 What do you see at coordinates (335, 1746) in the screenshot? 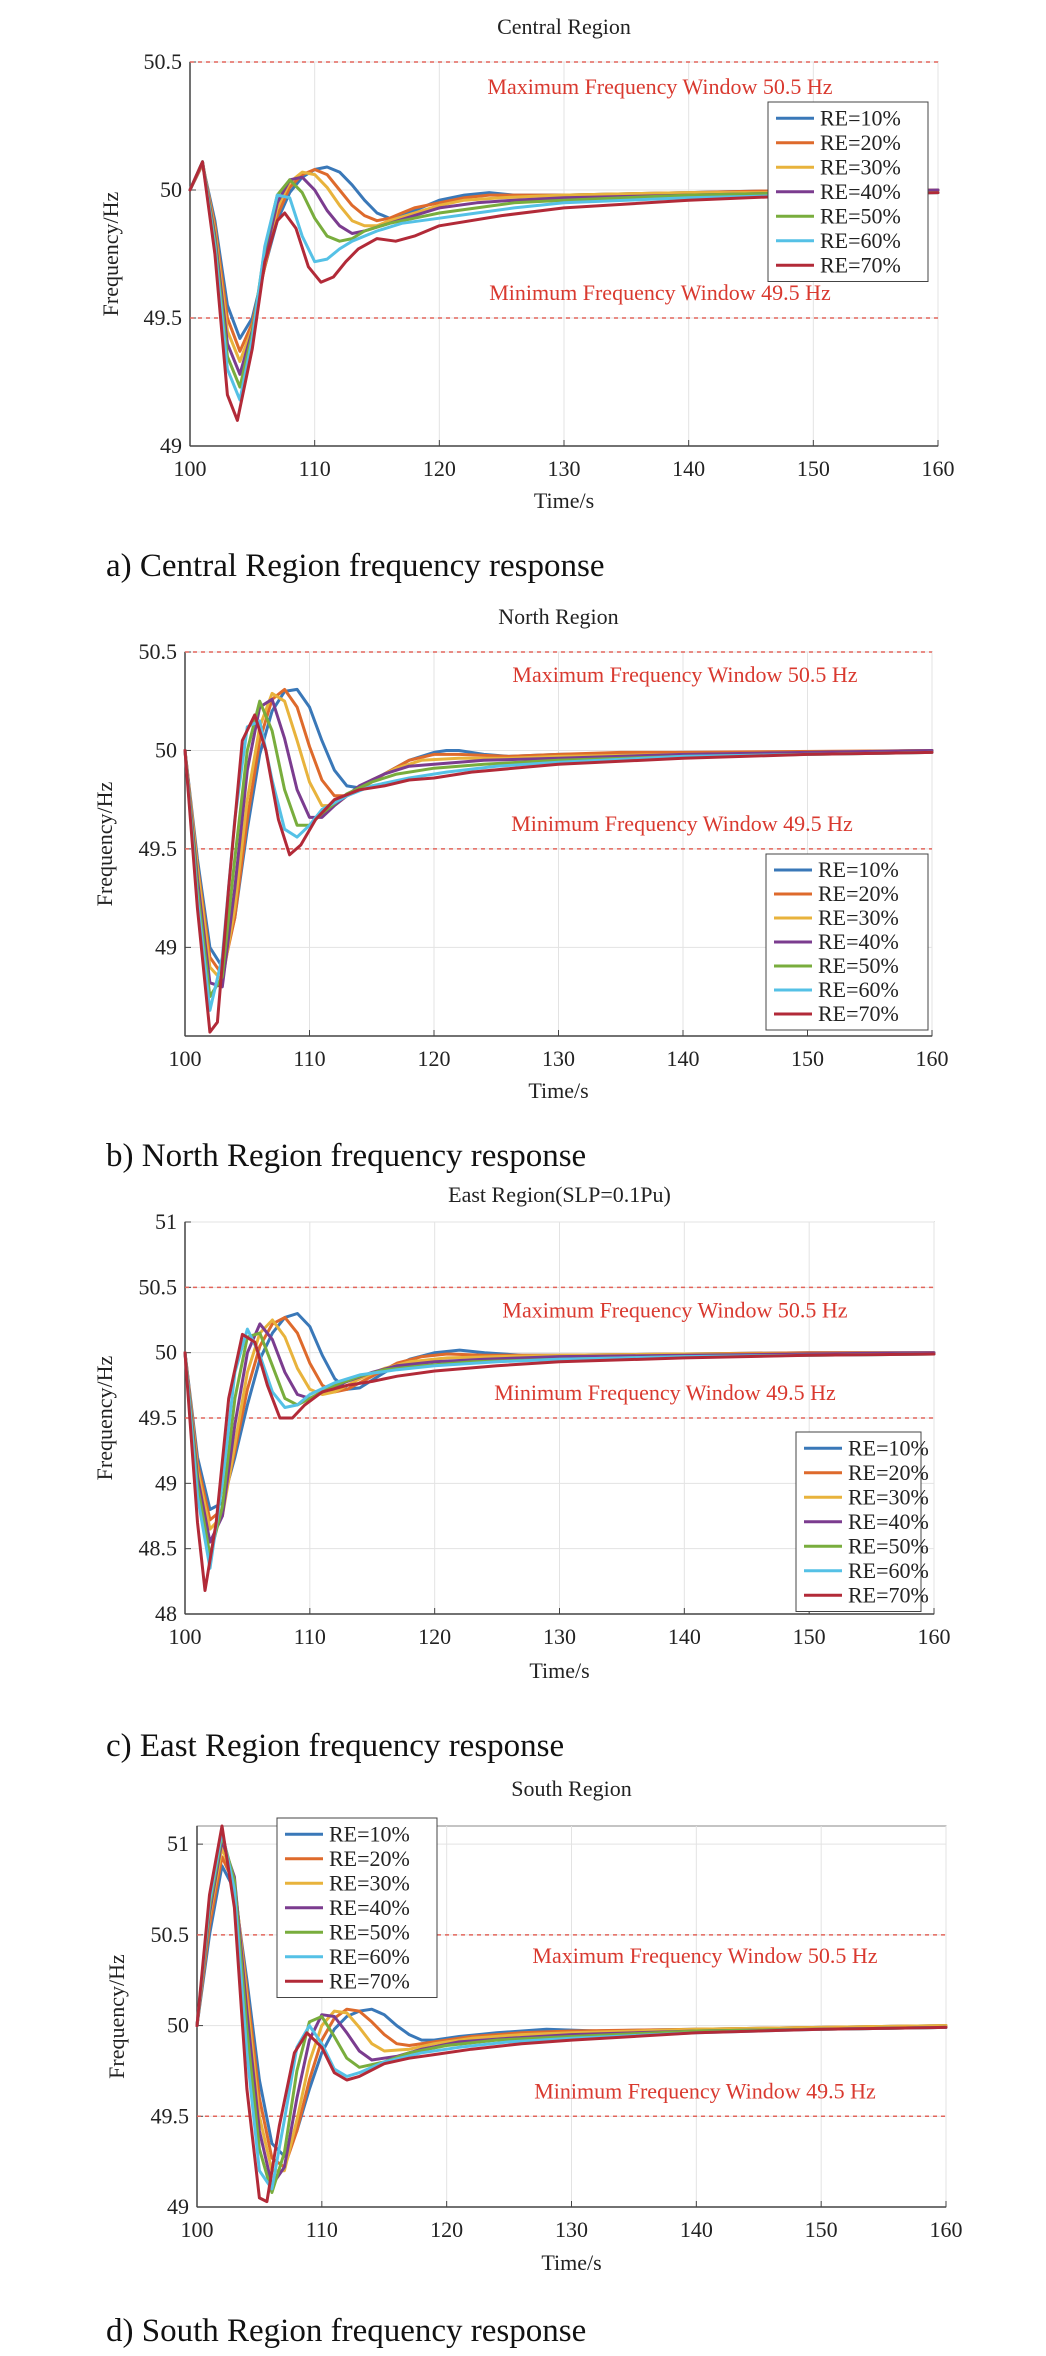
I see `caption-east: c) East Region frequency response` at bounding box center [335, 1746].